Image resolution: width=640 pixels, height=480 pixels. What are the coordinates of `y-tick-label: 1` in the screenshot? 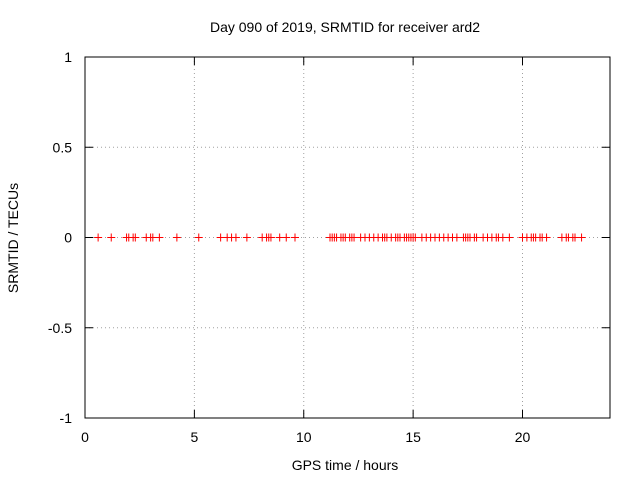 It's located at (68, 57).